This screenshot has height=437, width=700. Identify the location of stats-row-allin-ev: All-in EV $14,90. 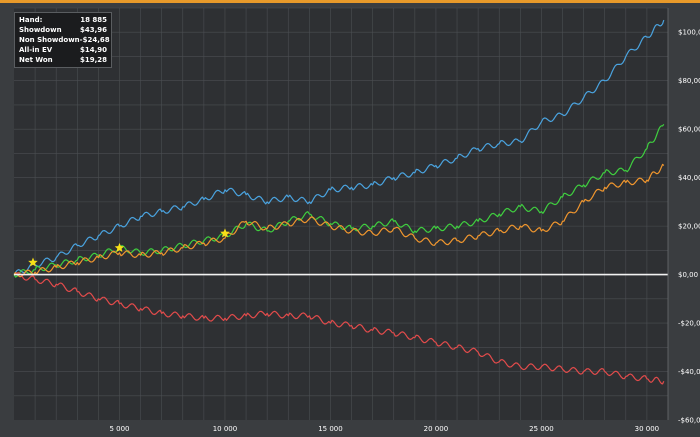
(63, 50).